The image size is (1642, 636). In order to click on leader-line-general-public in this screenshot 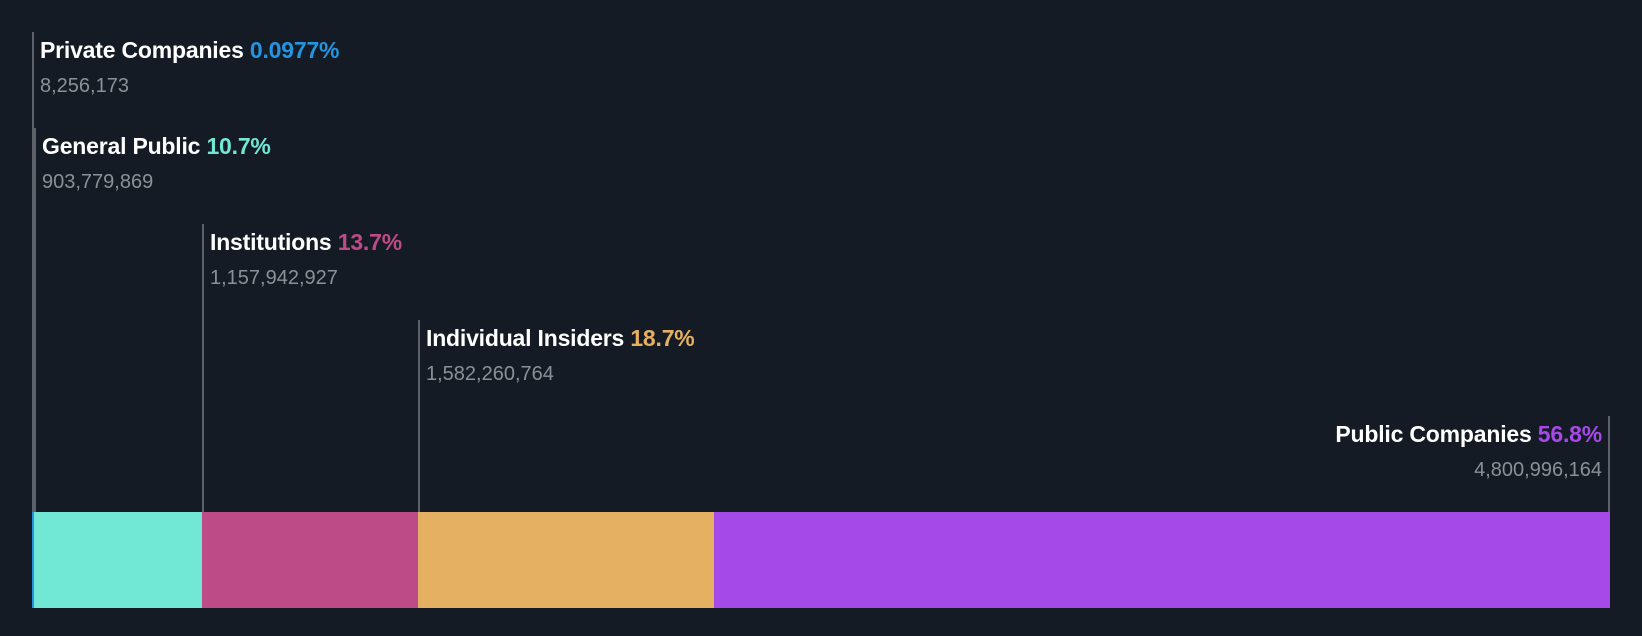, I will do `click(35, 320)`.